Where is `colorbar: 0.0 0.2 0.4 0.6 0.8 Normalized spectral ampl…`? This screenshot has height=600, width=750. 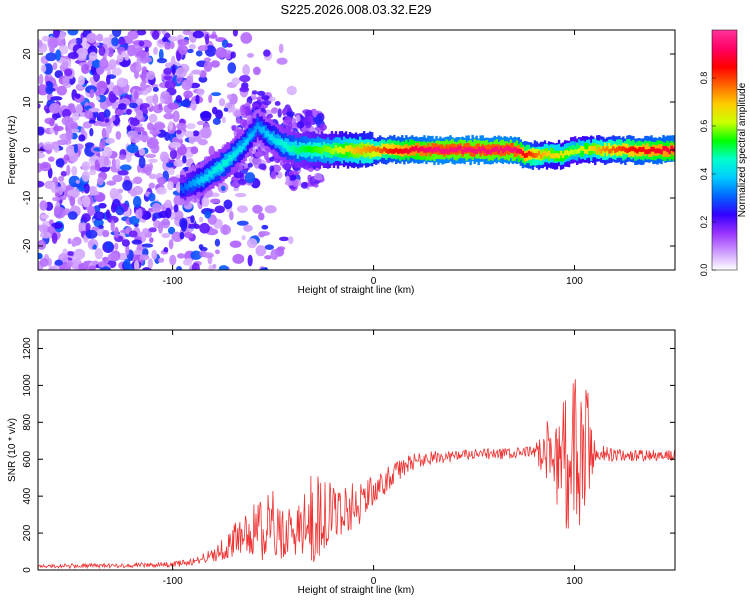 colorbar: 0.0 0.2 0.4 0.6 0.8 Normalized spectral ampl… is located at coordinates (723, 152).